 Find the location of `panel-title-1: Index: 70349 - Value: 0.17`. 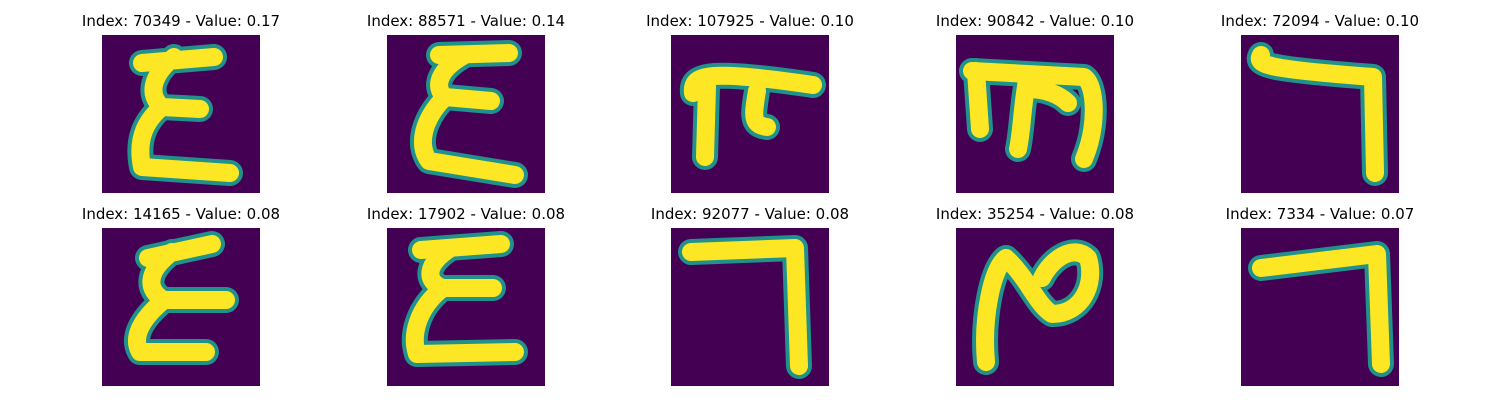

panel-title-1: Index: 70349 - Value: 0.17 is located at coordinates (181, 21).